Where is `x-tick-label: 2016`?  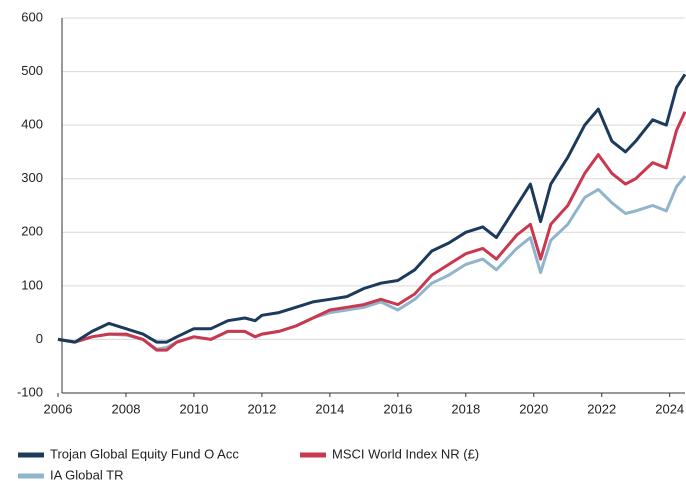
x-tick-label: 2016 is located at coordinates (397, 408).